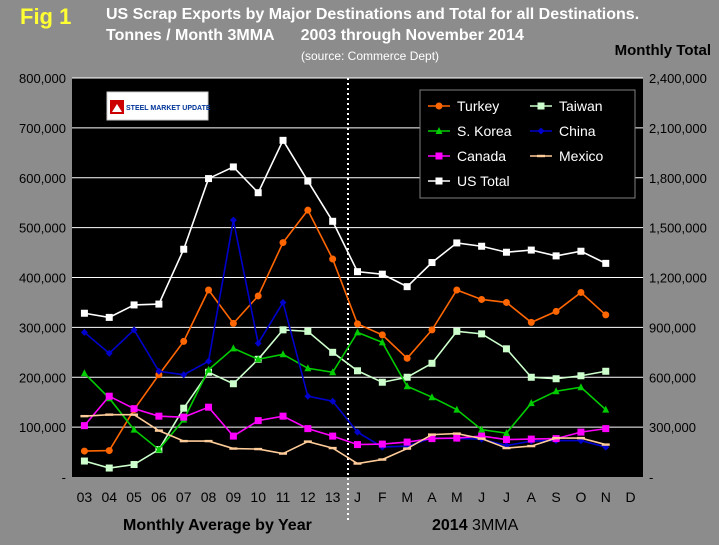 This screenshot has height=545, width=719. I want to click on legend-label-turkey: Turkey, so click(478, 106).